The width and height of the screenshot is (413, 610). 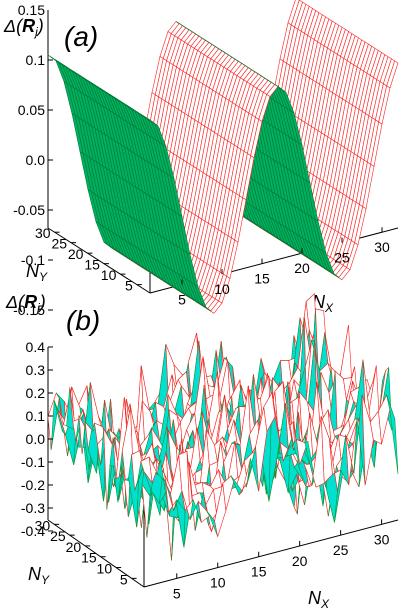 What do you see at coordinates (29, 310) in the screenshot?
I see `z-tick-label: -0.15` at bounding box center [29, 310].